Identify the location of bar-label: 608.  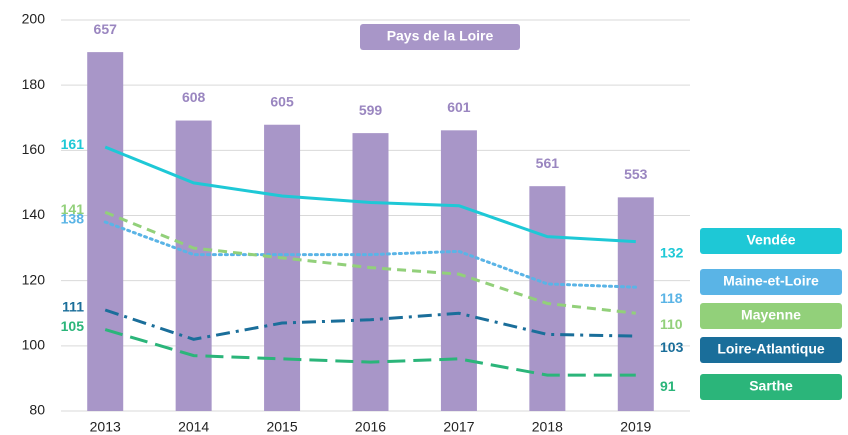
(194, 97).